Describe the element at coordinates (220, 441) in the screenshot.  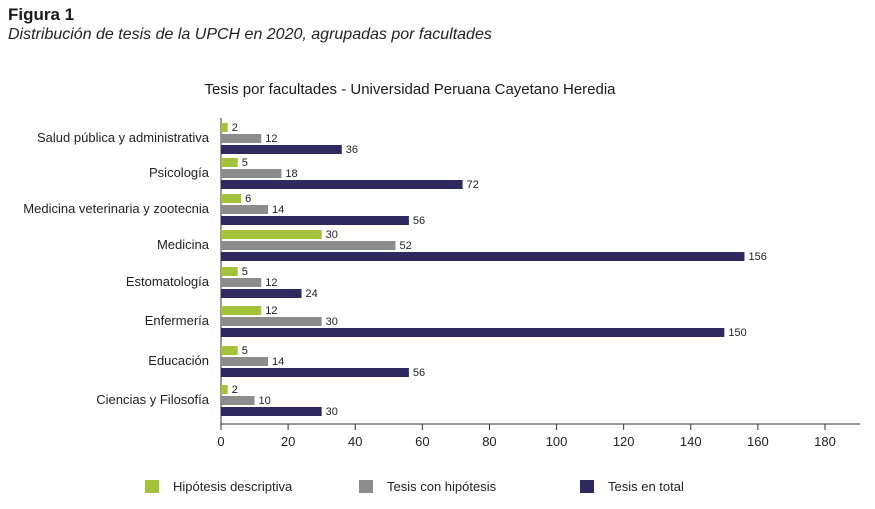
I see `x-tick-label: 0` at that location.